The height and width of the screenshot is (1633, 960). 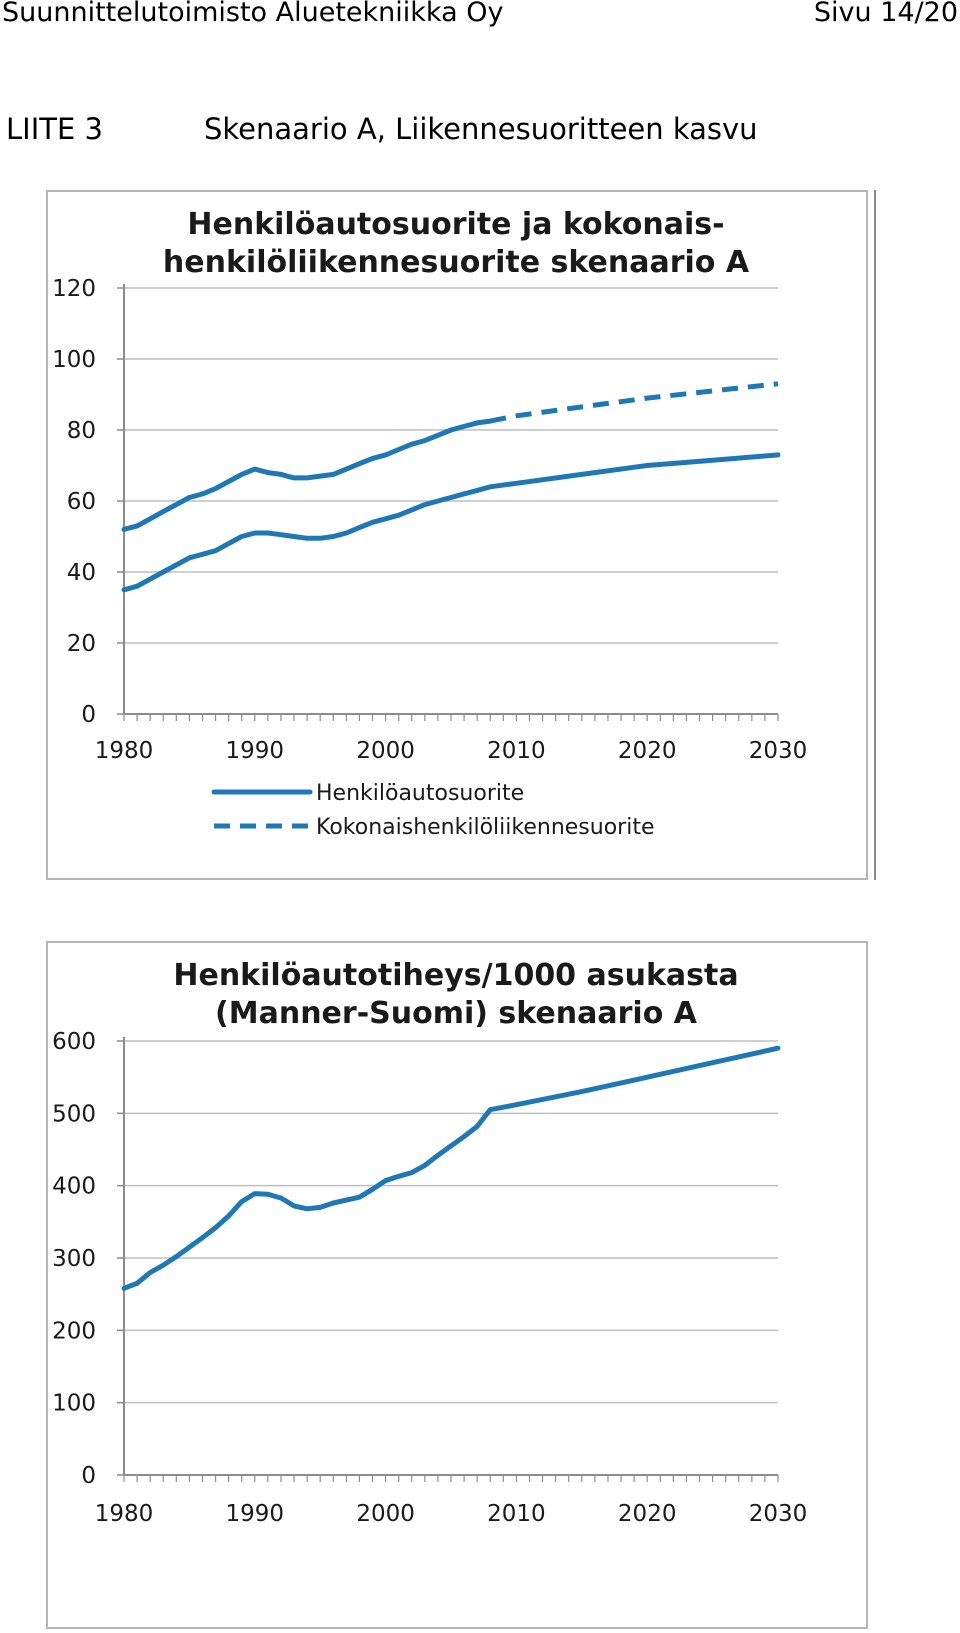 What do you see at coordinates (81, 644) in the screenshot?
I see `y-tick-label: 20` at bounding box center [81, 644].